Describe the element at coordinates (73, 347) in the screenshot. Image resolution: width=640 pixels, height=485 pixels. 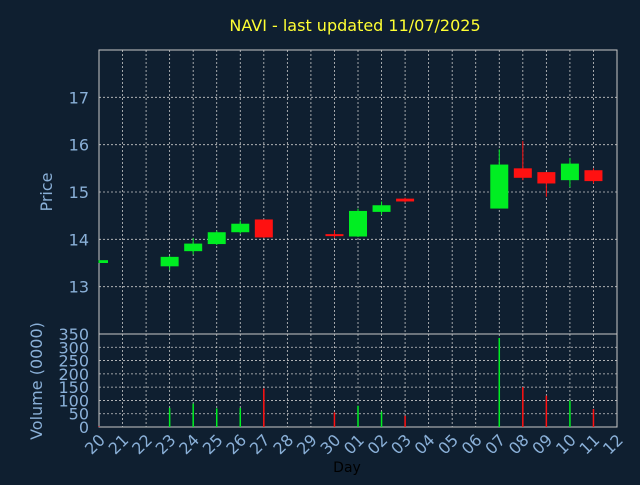
I see `volume-tick-label: 300` at that location.